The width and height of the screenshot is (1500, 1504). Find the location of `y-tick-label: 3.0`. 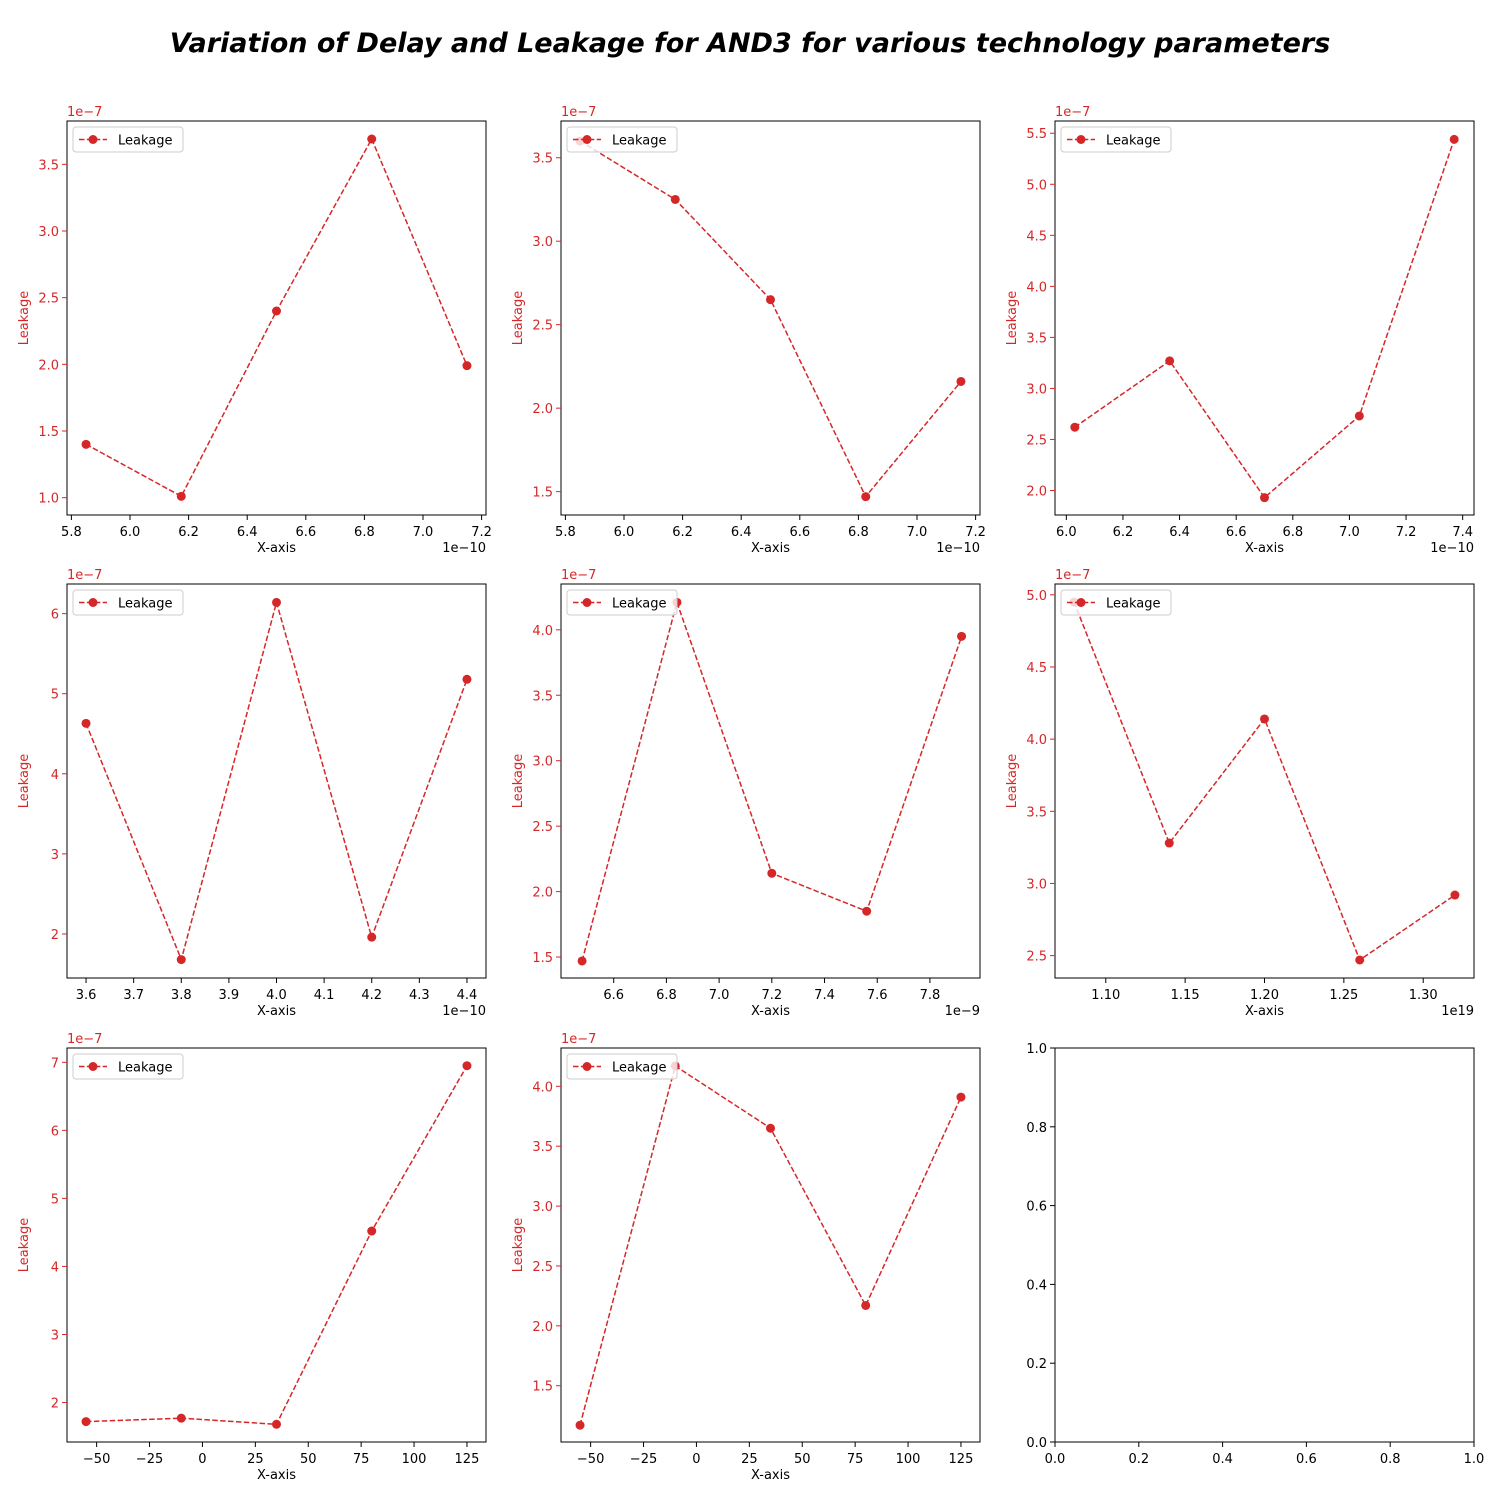

y-tick-label: 3.0 is located at coordinates (542, 762).